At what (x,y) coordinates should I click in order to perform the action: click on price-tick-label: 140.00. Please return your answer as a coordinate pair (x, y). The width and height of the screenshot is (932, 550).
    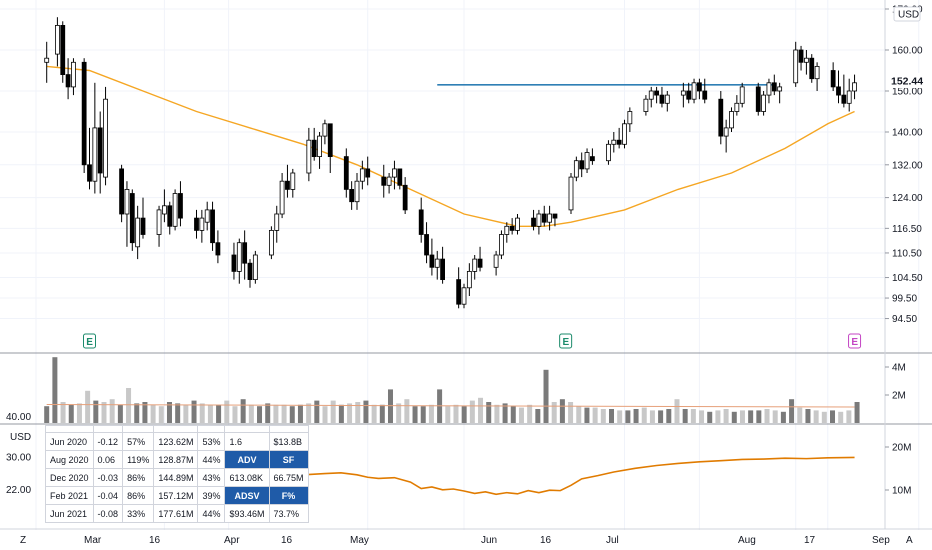
    Looking at the image, I should click on (907, 133).